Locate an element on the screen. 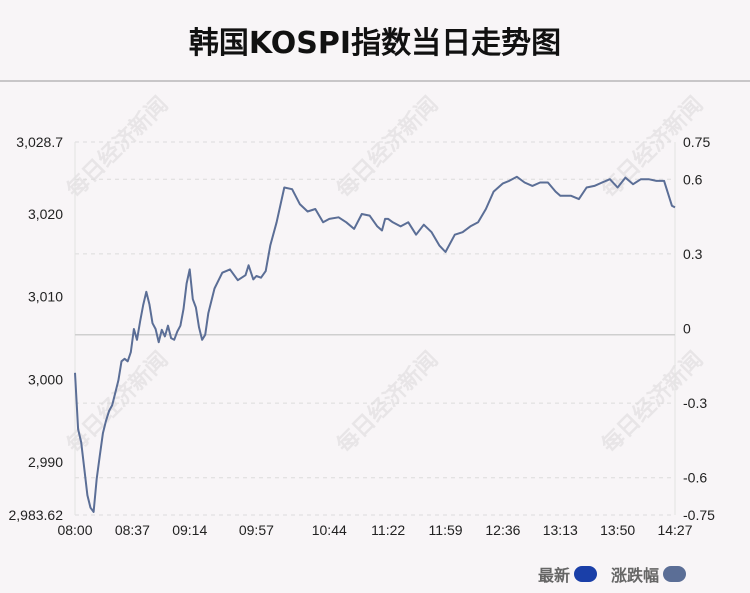 This screenshot has width=750, height=593. x-tick-label: 08:37 is located at coordinates (132, 530).